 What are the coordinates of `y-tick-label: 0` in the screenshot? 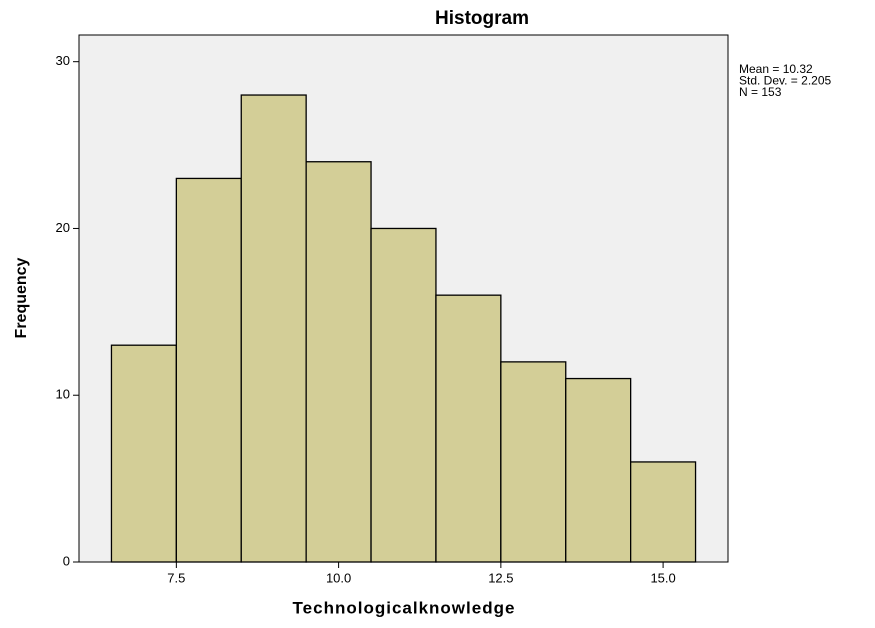 It's located at (66, 560).